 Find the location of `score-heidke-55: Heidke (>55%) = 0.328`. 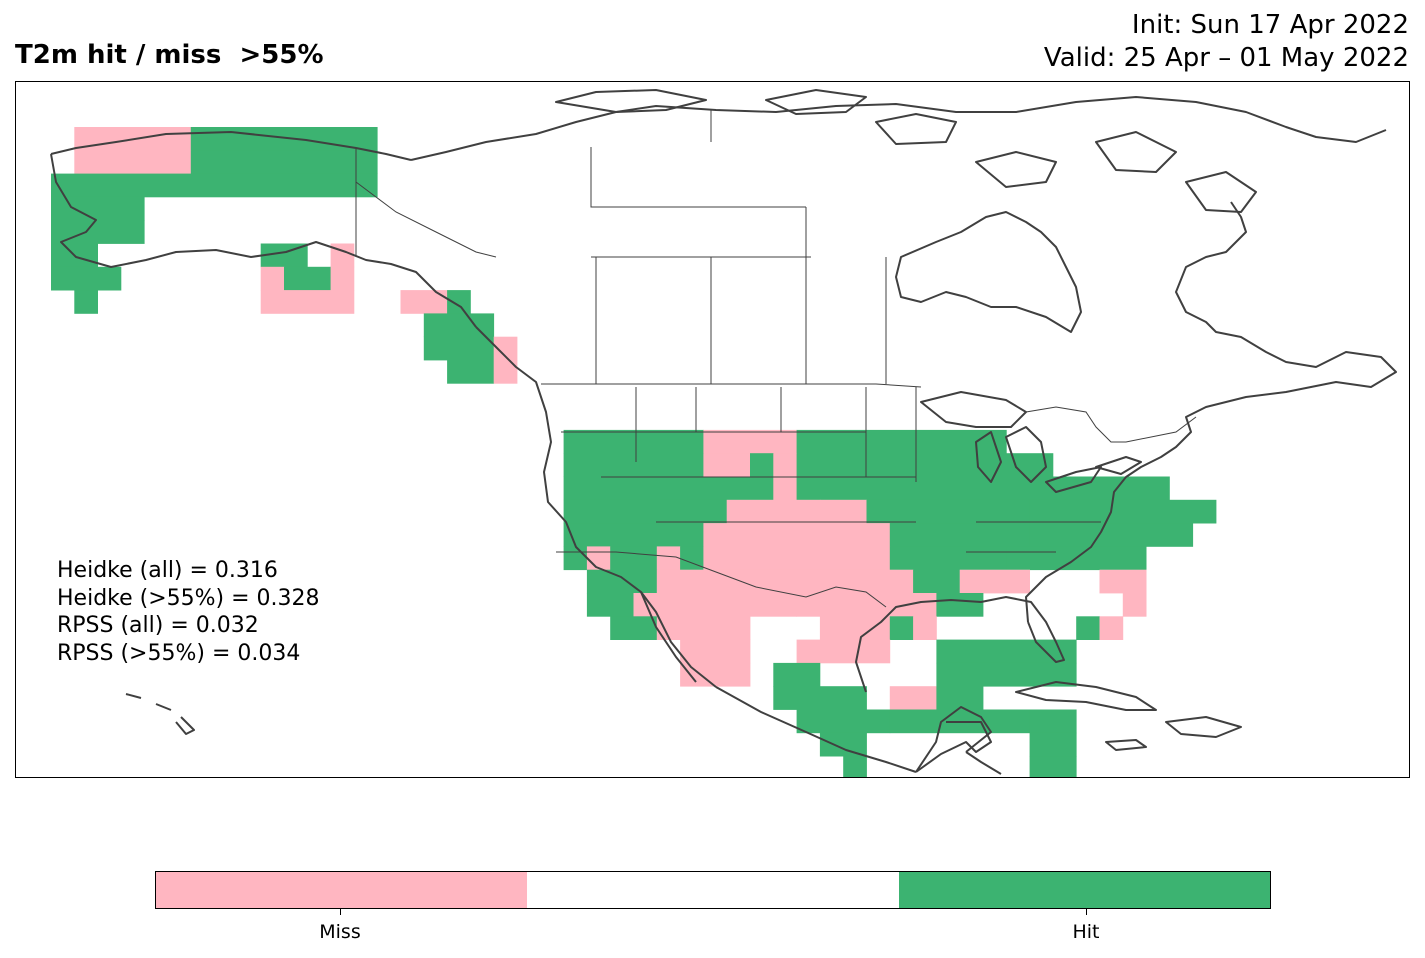

score-heidke-55: Heidke (>55%) = 0.328 is located at coordinates (188, 598).